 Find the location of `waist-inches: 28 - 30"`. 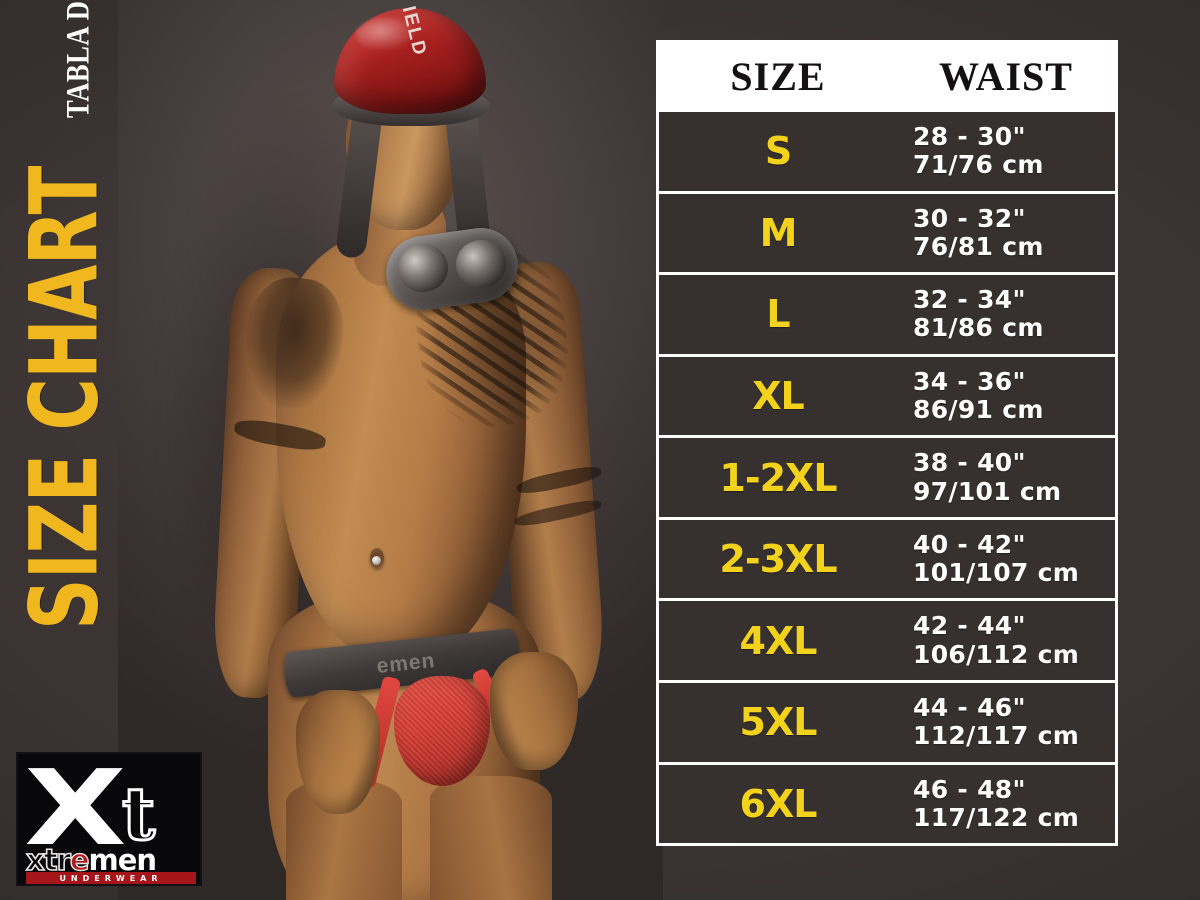

waist-inches: 28 - 30" is located at coordinates (969, 137).